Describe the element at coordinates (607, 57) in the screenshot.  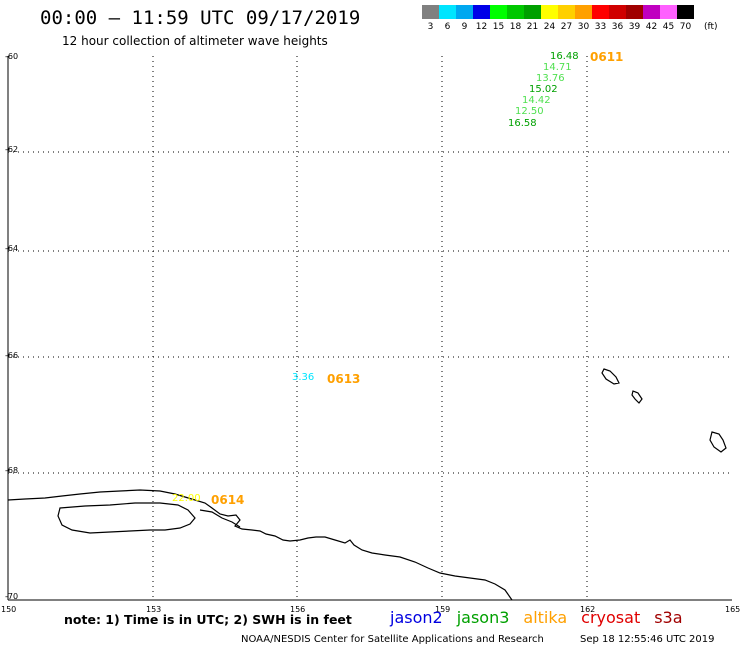
I see `pass-id-label: 0611` at that location.